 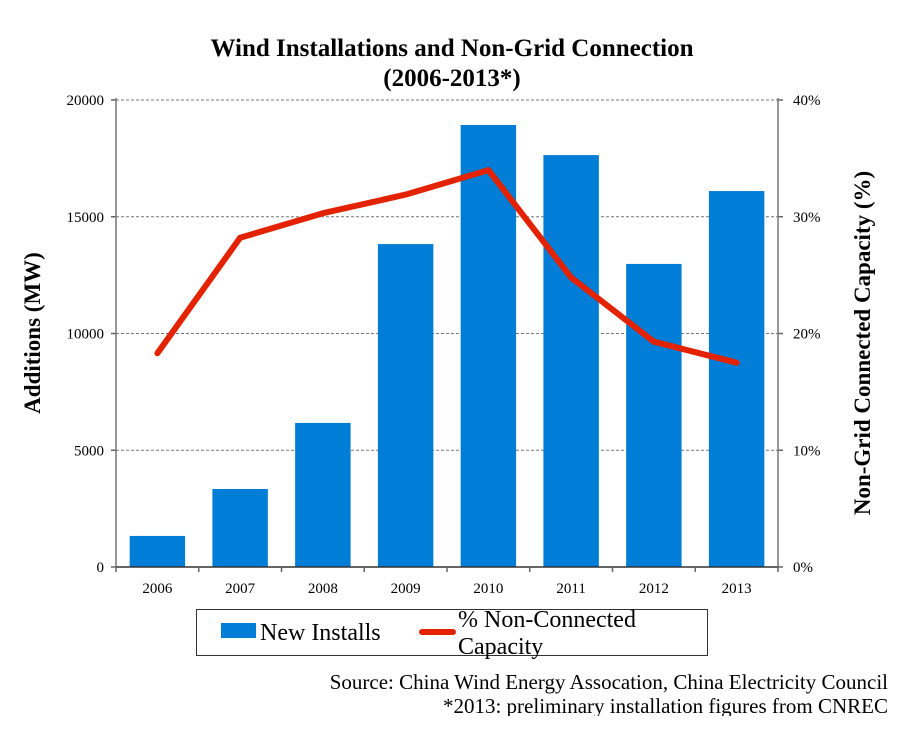 What do you see at coordinates (101, 568) in the screenshot?
I see `y-tick-label-left: 0` at bounding box center [101, 568].